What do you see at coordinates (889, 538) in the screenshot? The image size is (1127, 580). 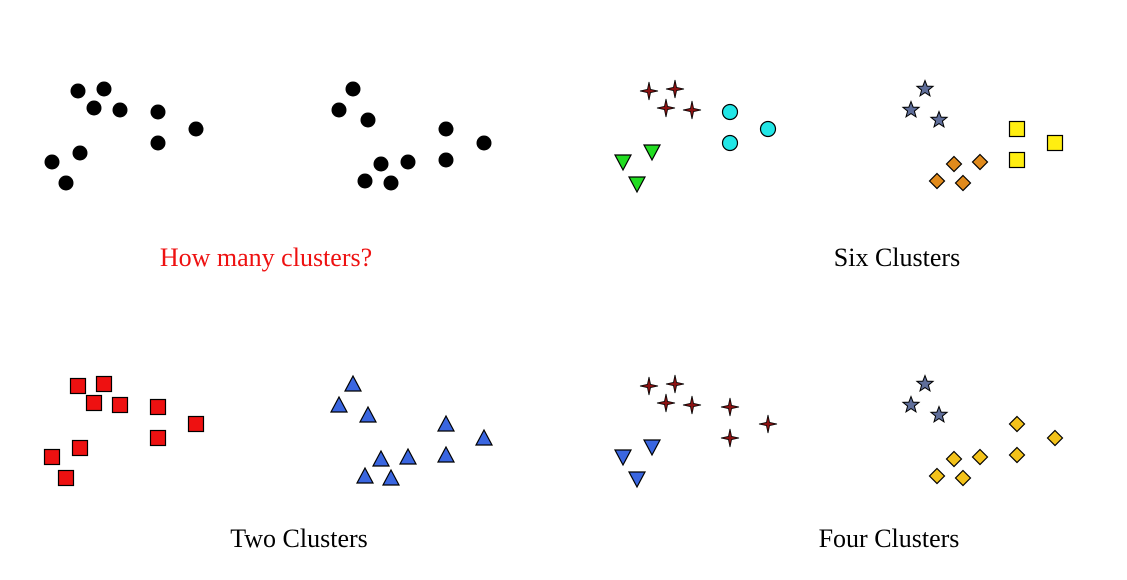 I see `caption-four-clusters: Four Clusters` at bounding box center [889, 538].